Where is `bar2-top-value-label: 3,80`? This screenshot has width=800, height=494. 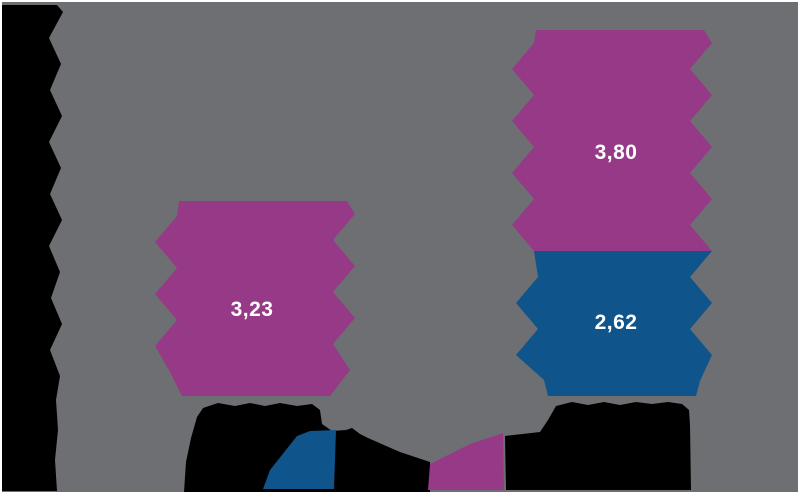
bar2-top-value-label: 3,80 is located at coordinates (616, 152).